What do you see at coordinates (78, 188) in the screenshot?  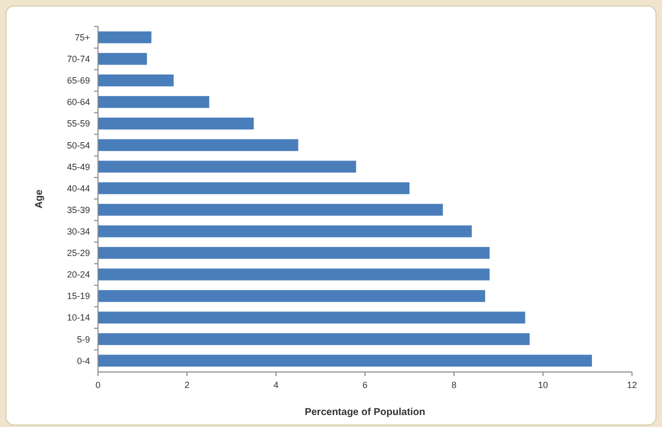 I see `y-tick-label: 40-44` at bounding box center [78, 188].